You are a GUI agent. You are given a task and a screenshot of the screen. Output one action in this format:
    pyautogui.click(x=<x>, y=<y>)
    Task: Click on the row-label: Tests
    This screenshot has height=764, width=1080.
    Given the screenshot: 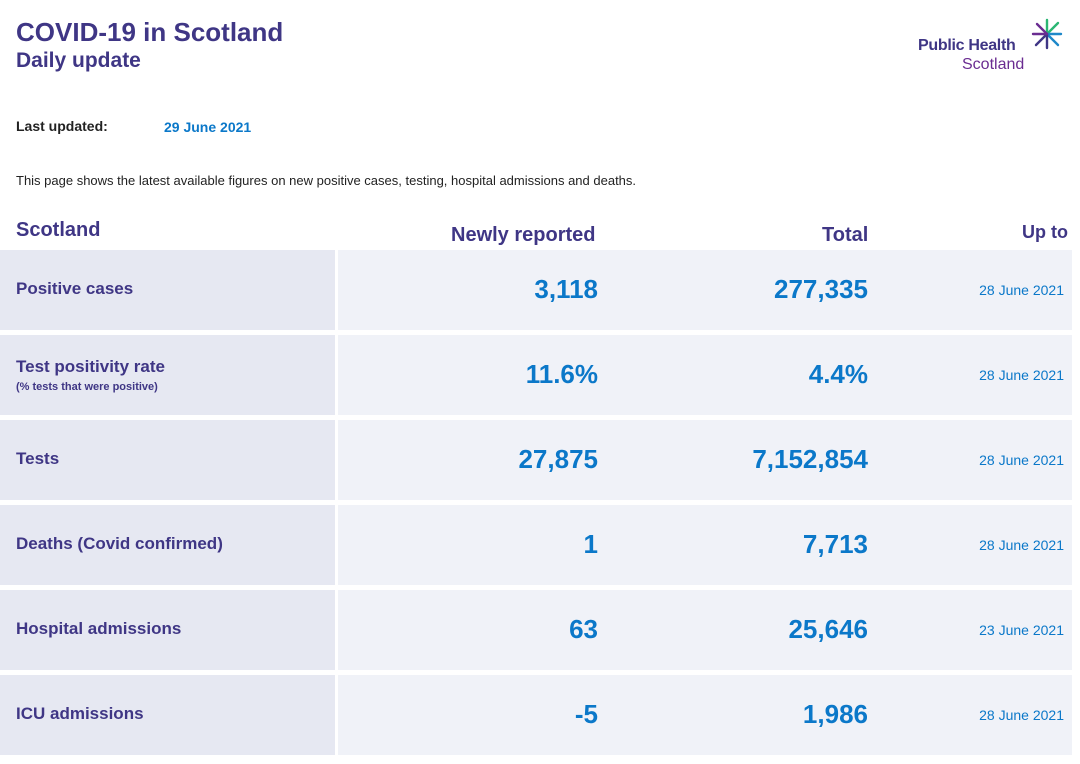 What is the action you would take?
    pyautogui.click(x=38, y=458)
    